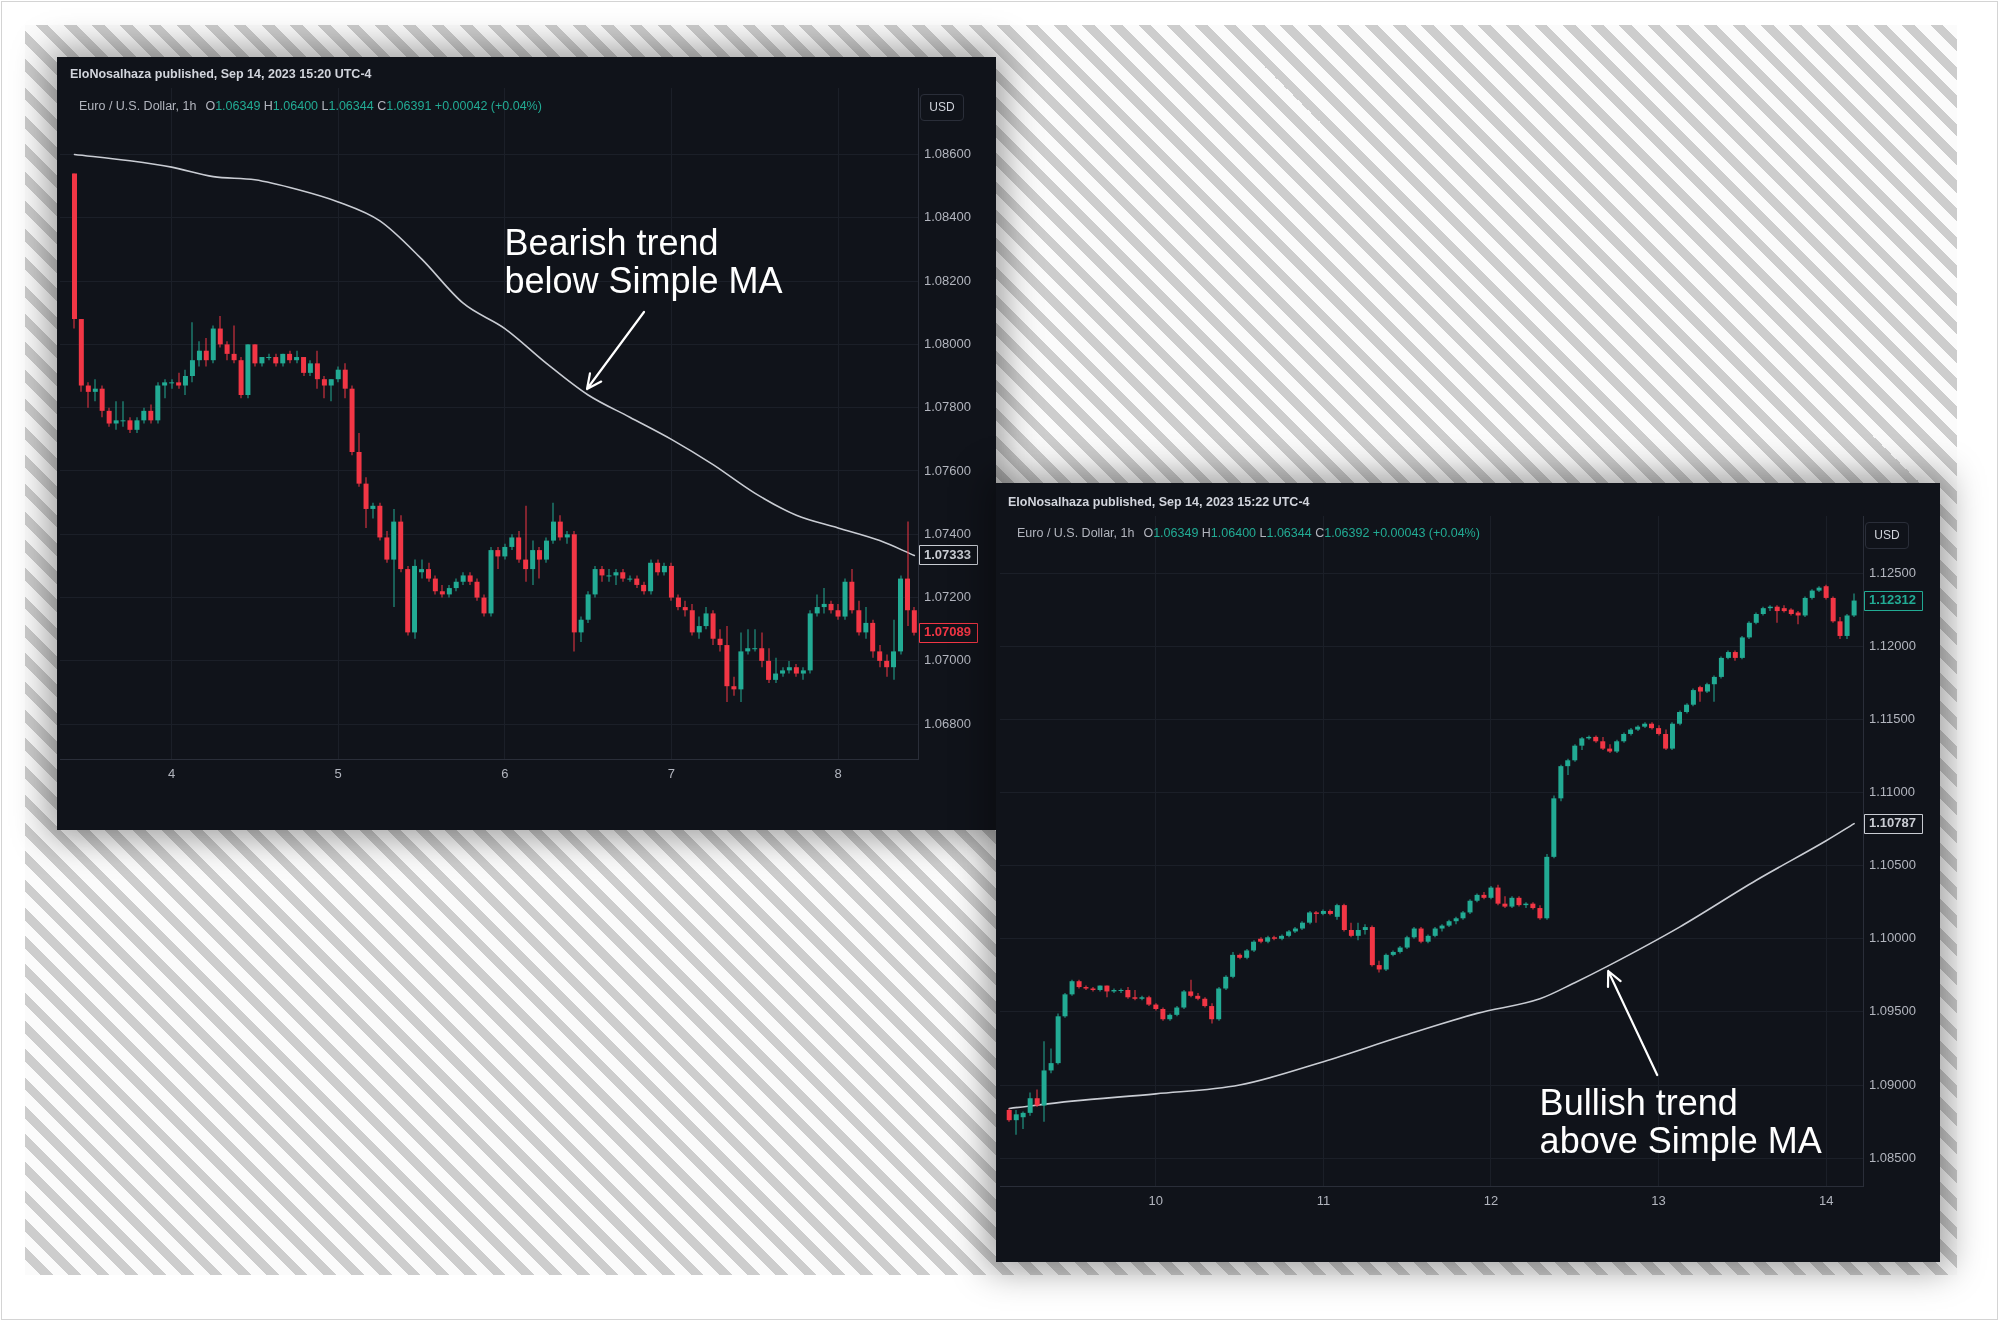 This screenshot has width=1999, height=1321. I want to click on y-tick-label: 1.12500, so click(1892, 572).